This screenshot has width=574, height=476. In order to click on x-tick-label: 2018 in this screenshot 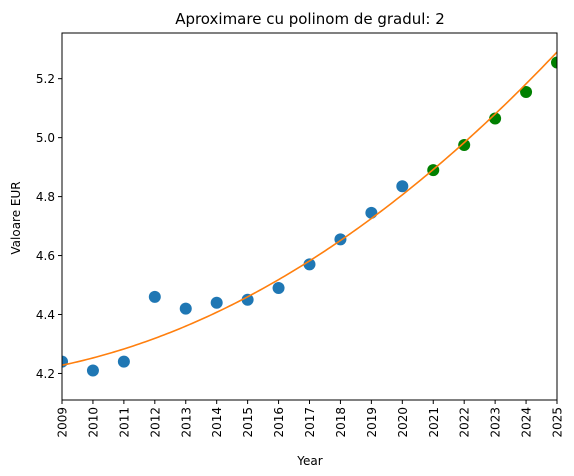, I will do `click(341, 422)`.